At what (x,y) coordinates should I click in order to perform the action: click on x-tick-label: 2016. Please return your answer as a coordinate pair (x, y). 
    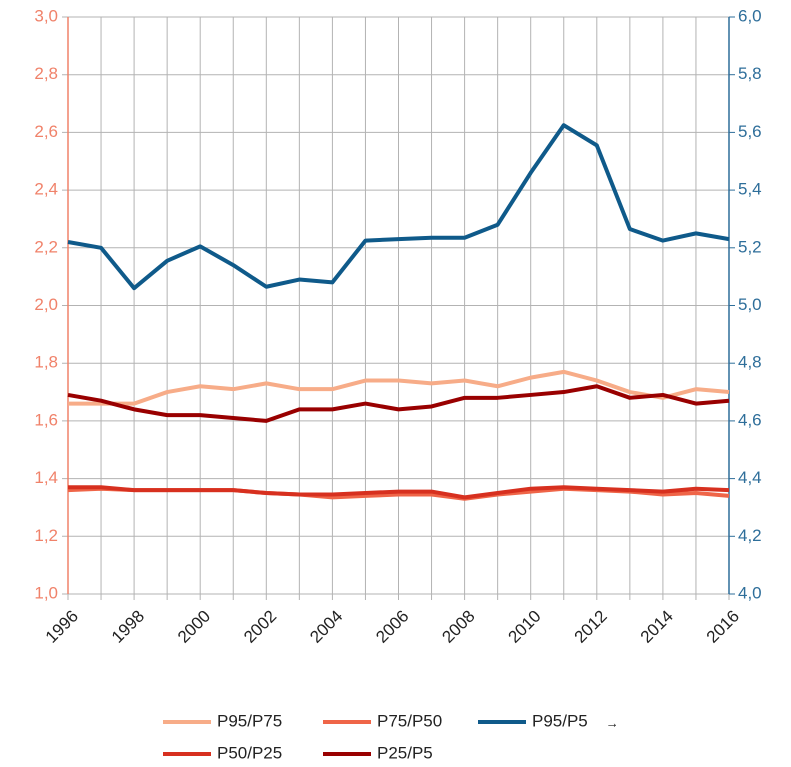
    Looking at the image, I should click on (723, 627).